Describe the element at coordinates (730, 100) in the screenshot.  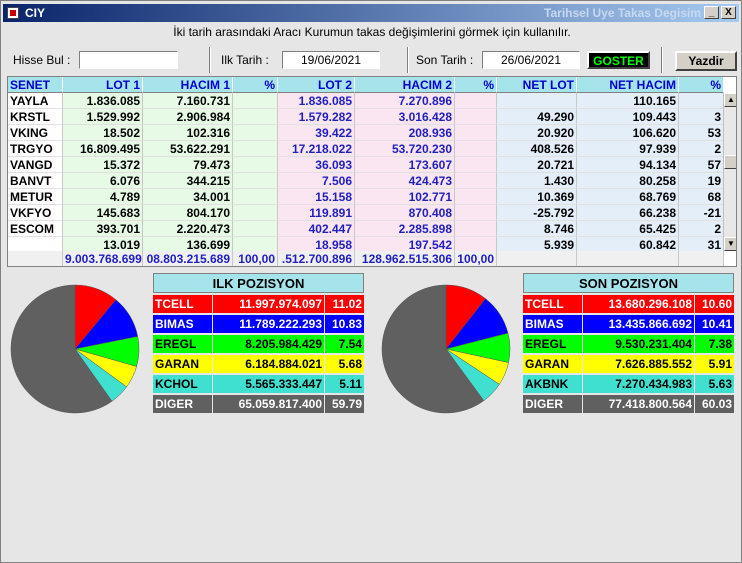
I see `scroll-up-icon: ▲` at that location.